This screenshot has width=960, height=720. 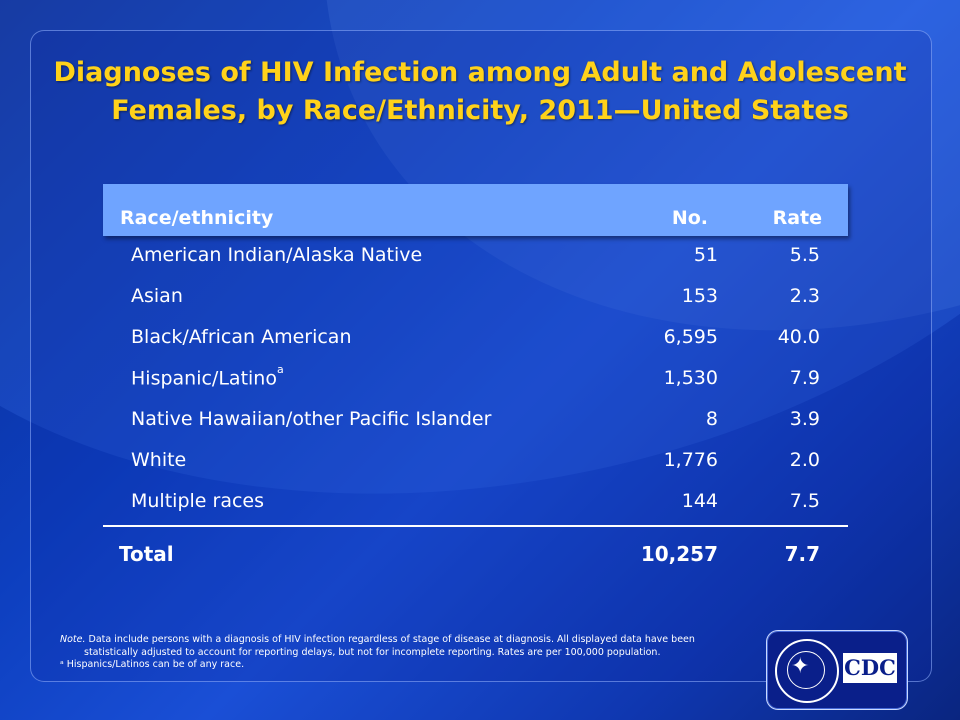 I want to click on total-rate: 7.7, so click(x=802, y=554).